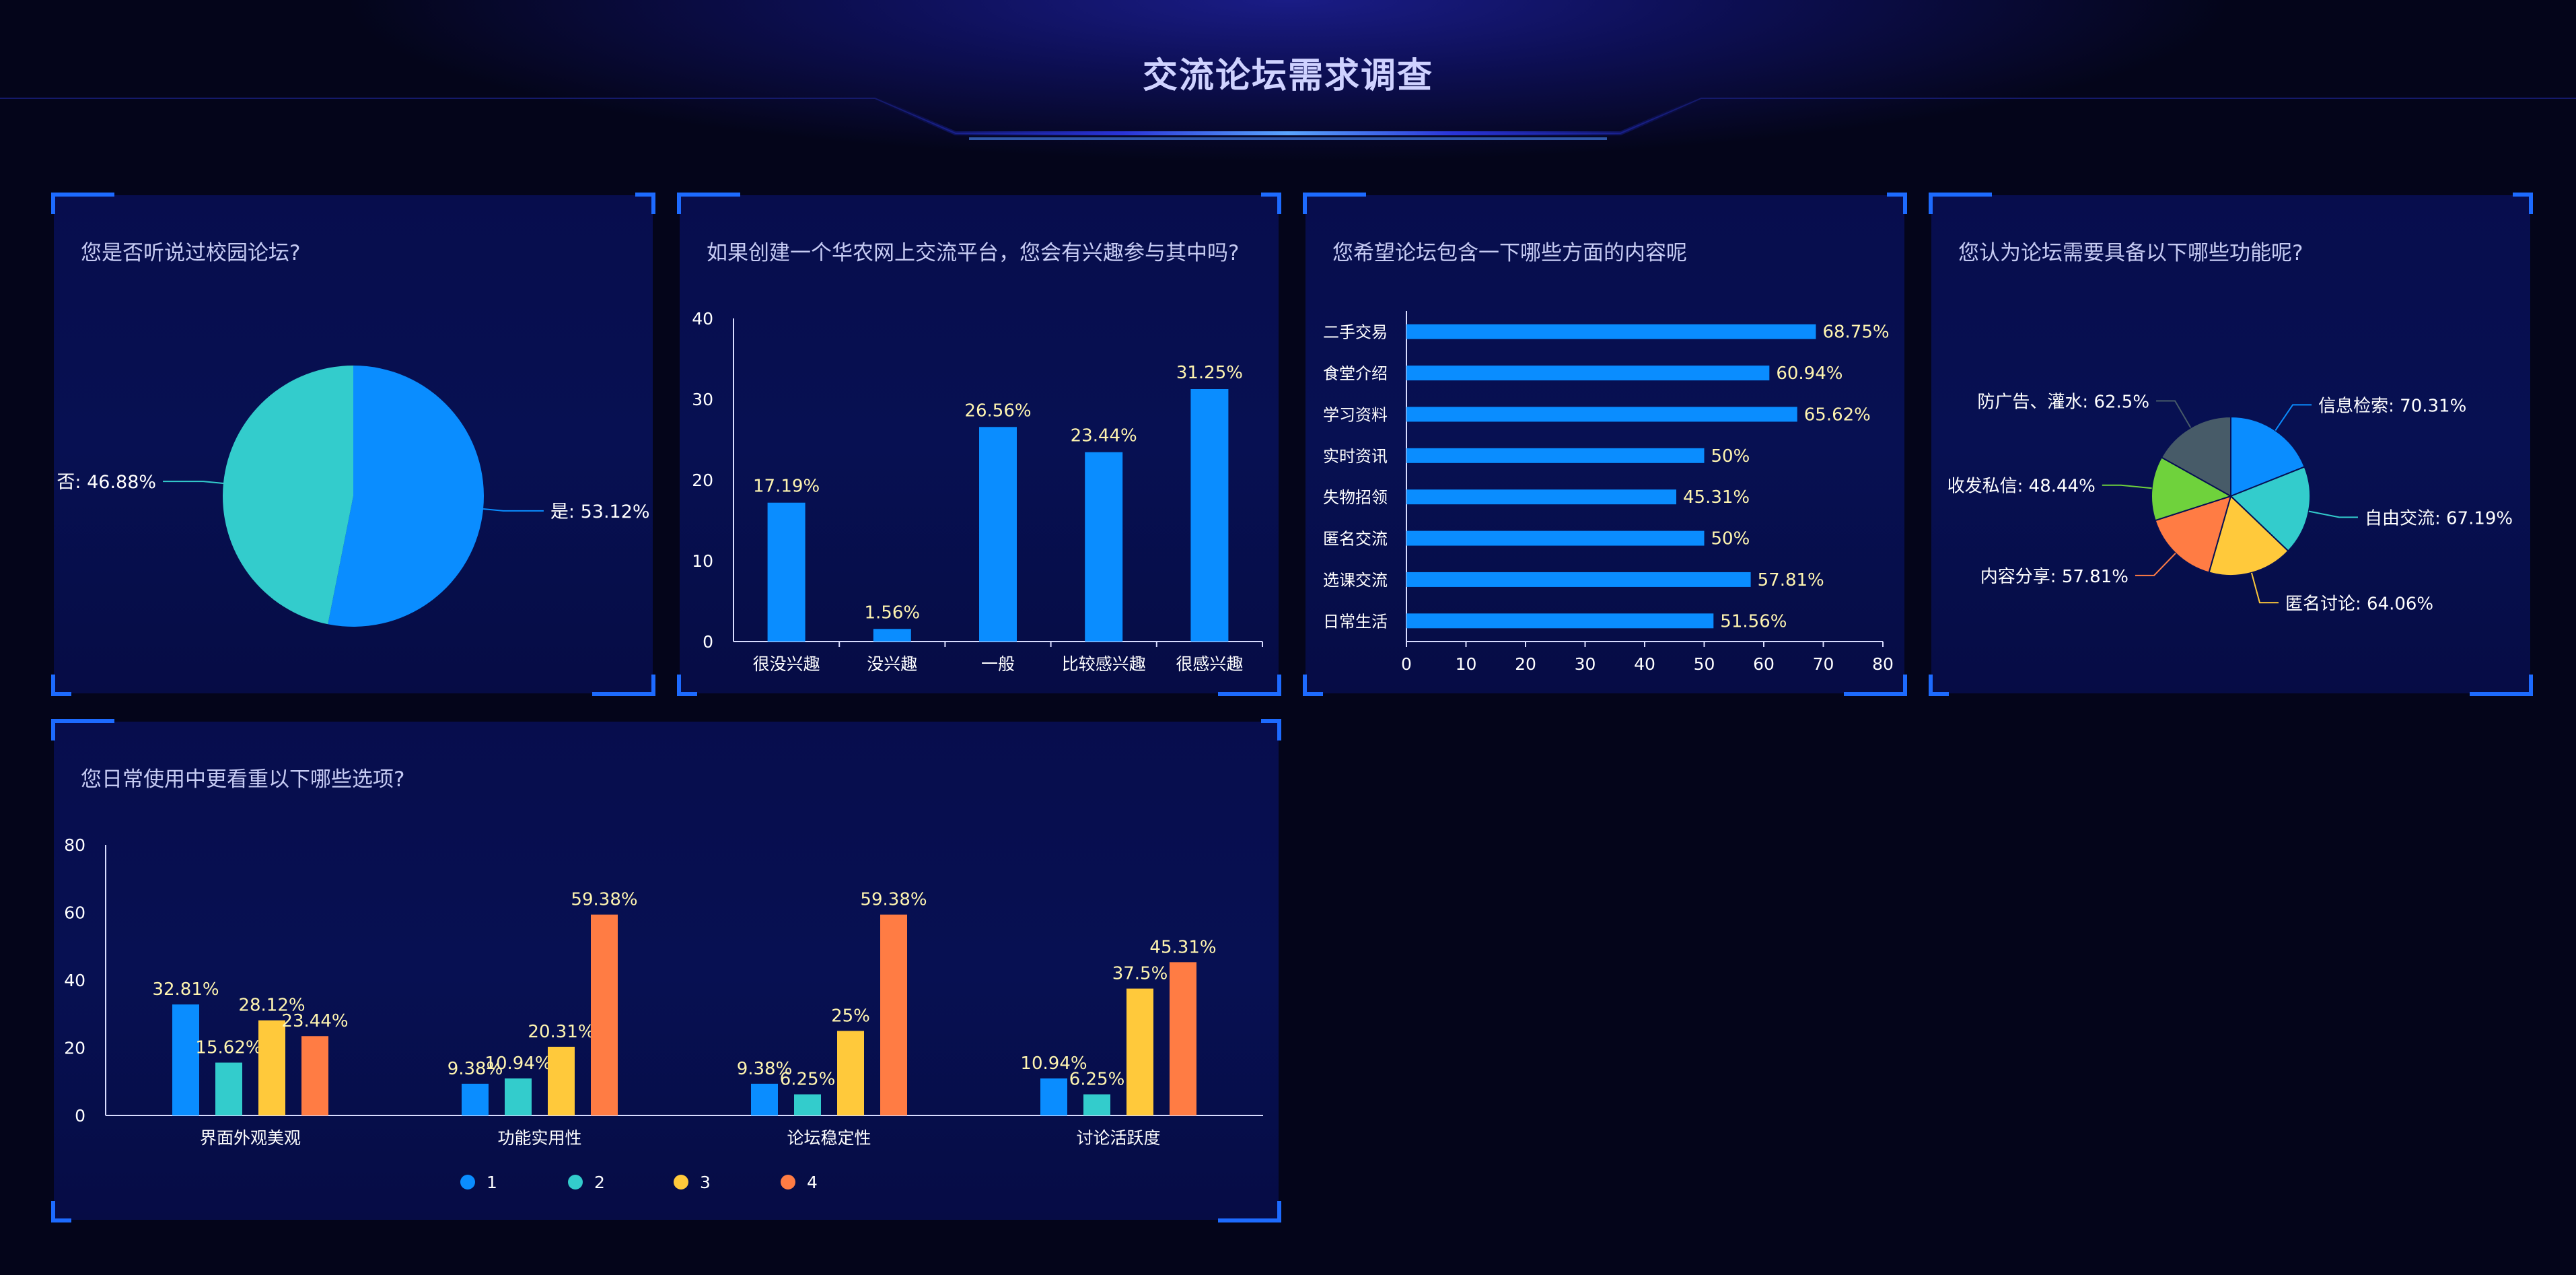 Image resolution: width=2576 pixels, height=1275 pixels. Describe the element at coordinates (1287, 76) in the screenshot. I see `page-title: 交流论坛需求调查` at that location.